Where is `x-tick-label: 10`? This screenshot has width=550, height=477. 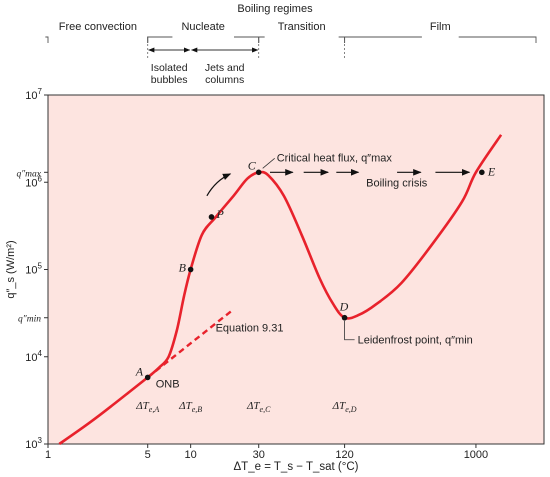
x-tick-label: 10 is located at coordinates (191, 455).